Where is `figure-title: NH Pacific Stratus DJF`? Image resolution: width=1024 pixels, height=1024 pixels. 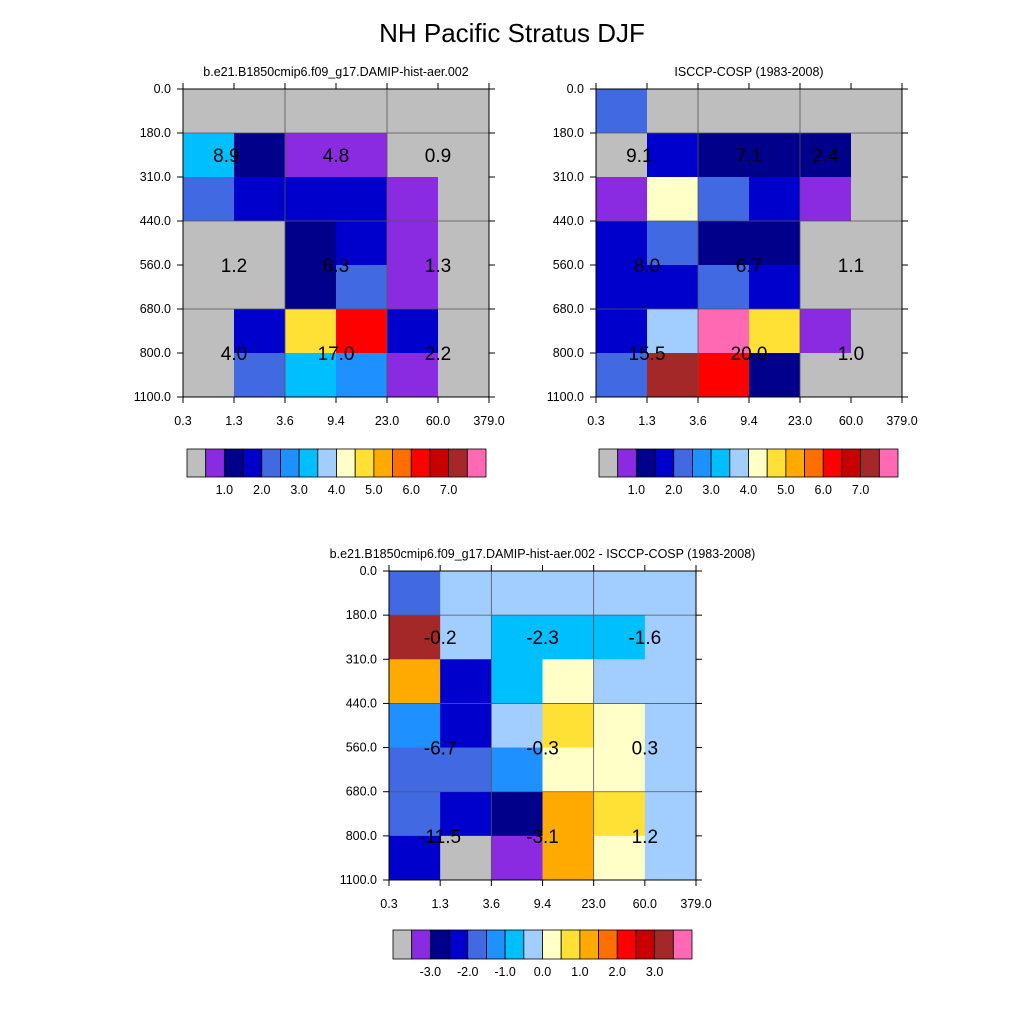
figure-title: NH Pacific Stratus DJF is located at coordinates (512, 33).